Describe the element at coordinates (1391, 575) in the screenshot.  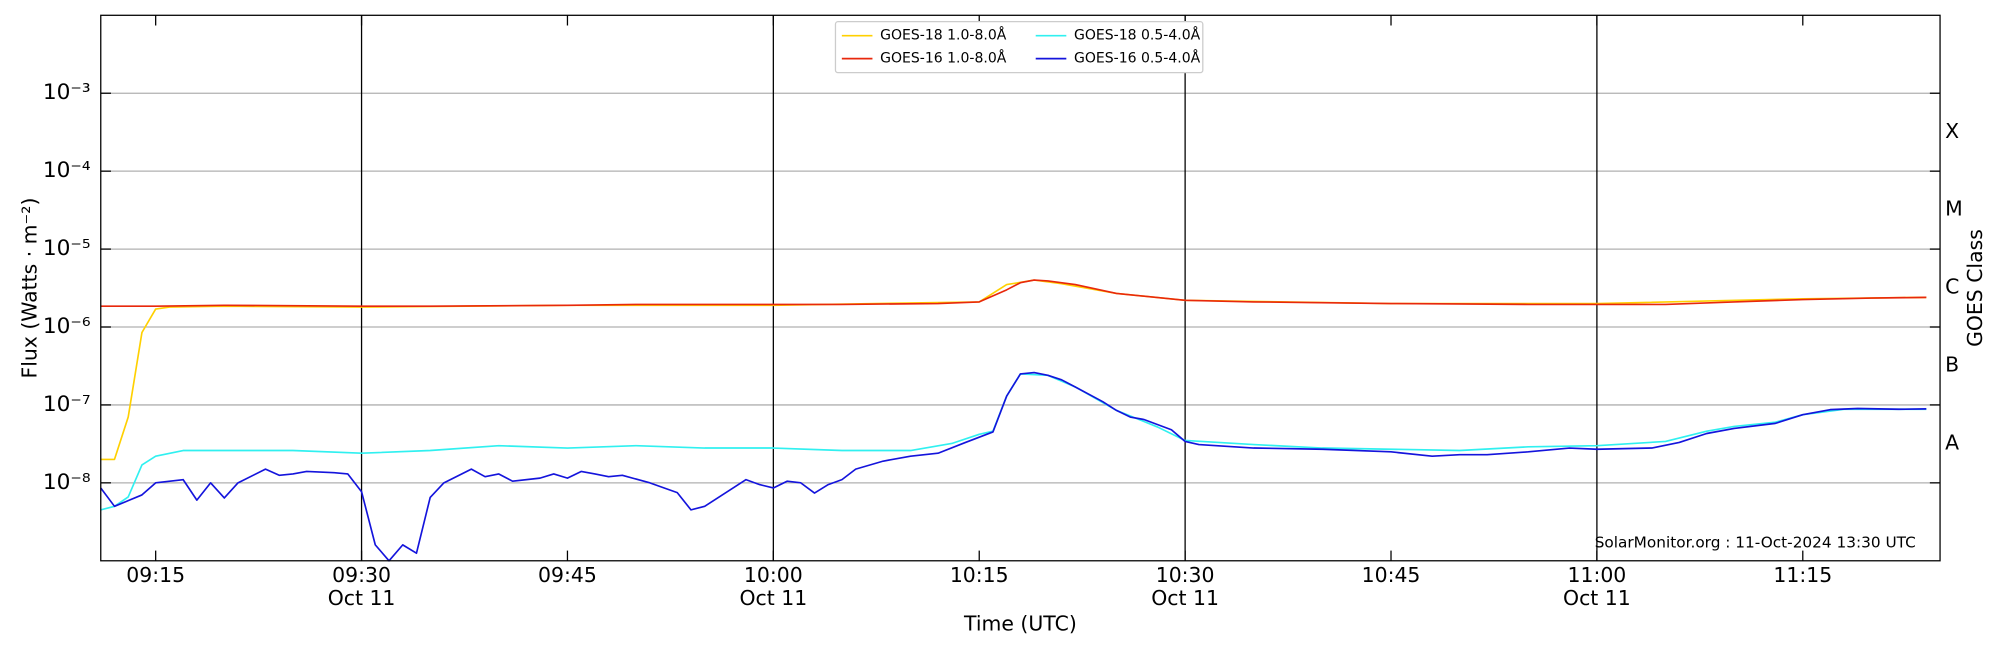
I see `x-tick-label: 10:45` at that location.